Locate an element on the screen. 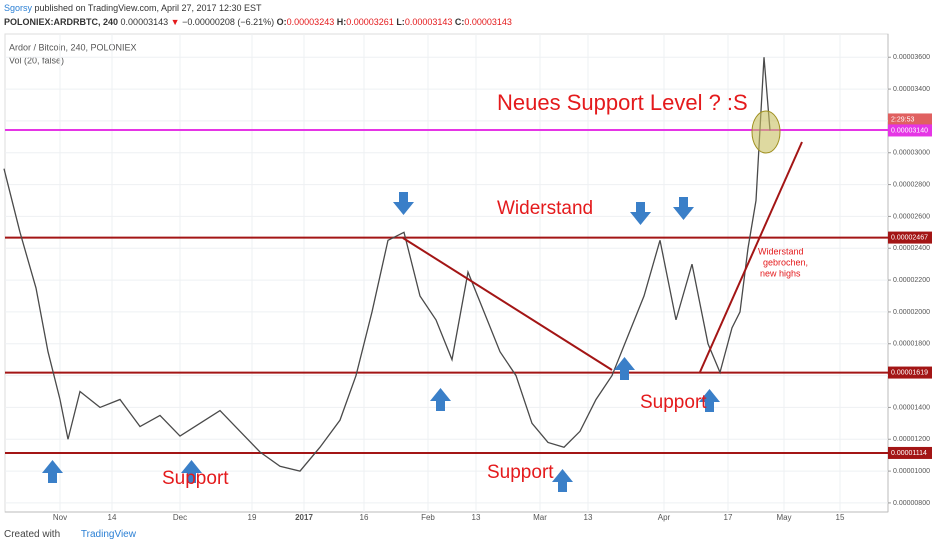 This screenshot has height=550, width=932. price-marker-label: 0.00003140 is located at coordinates (909, 130).